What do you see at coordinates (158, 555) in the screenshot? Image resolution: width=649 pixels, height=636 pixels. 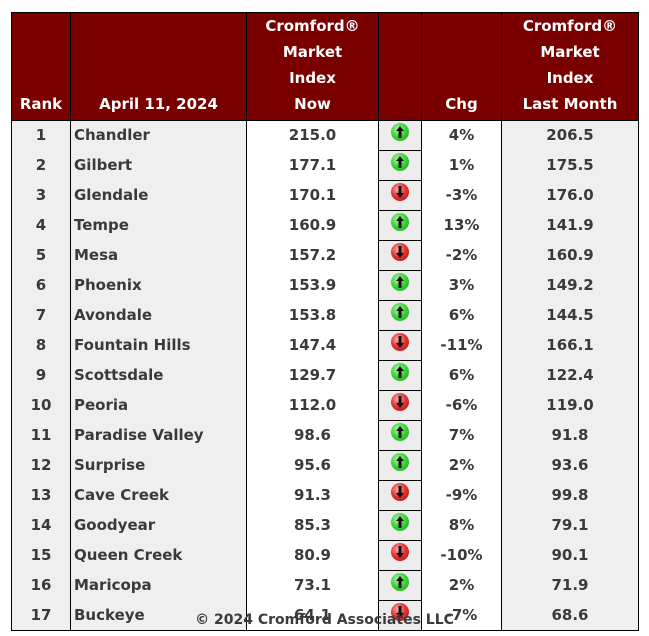 I see `city-cell: Queen Creek` at bounding box center [158, 555].